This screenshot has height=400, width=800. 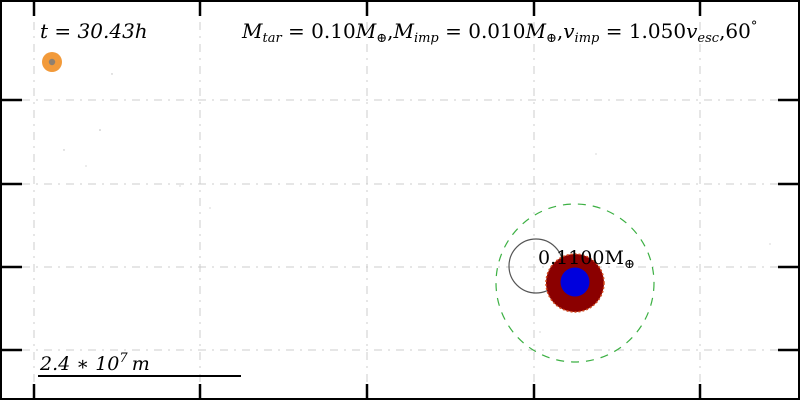 What do you see at coordinates (708, 38) in the screenshot?
I see `vesc-subscript: esc` at bounding box center [708, 38].